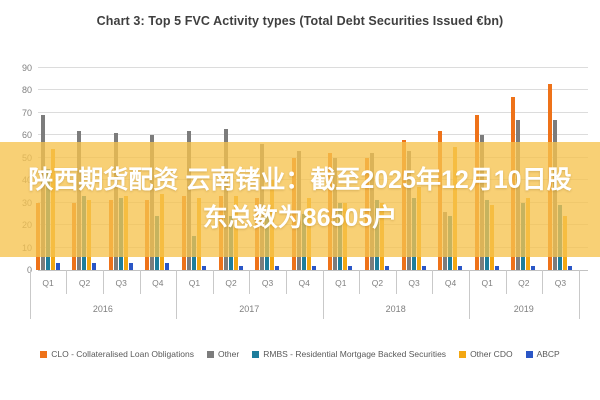 The height and width of the screenshot is (400, 600). What do you see at coordinates (395, 309) in the screenshot?
I see `year-label: 2018` at bounding box center [395, 309].